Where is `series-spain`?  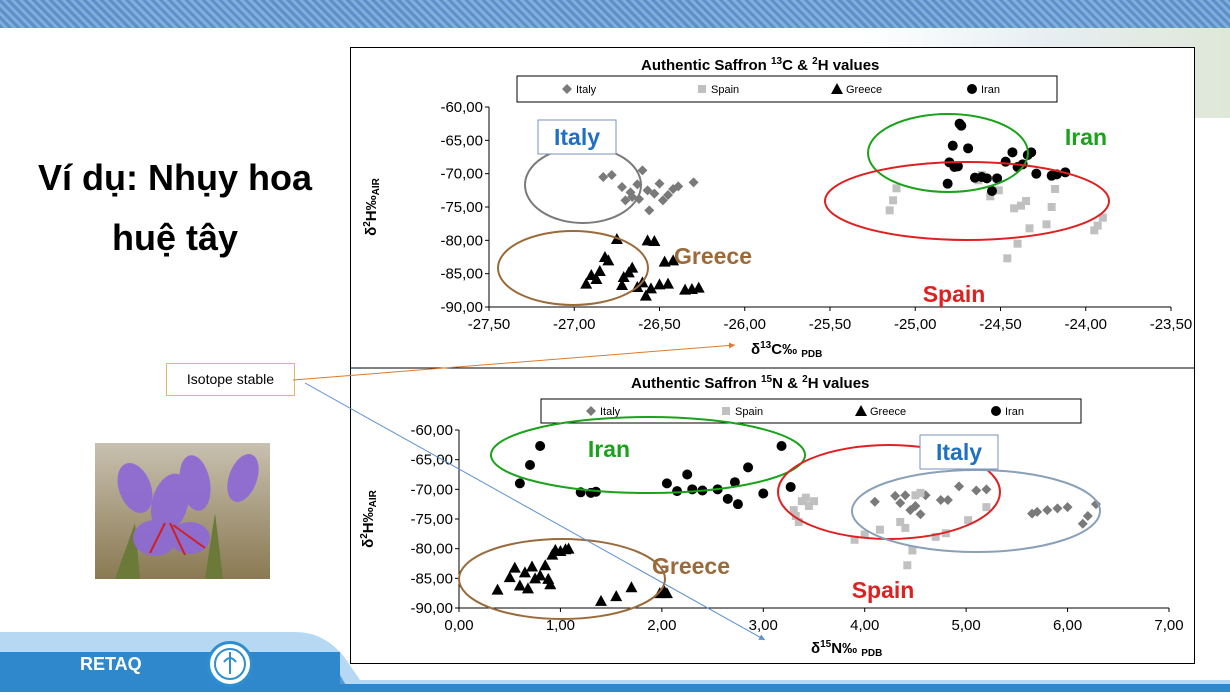
series-spain is located at coordinates (890, 529).